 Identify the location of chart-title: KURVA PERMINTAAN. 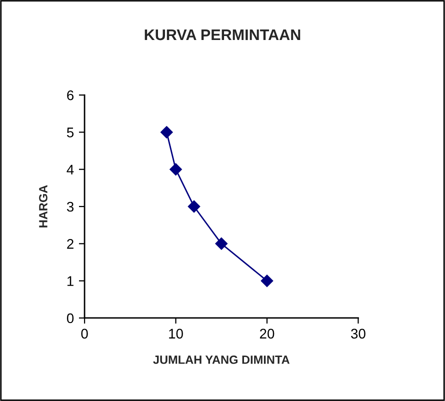
(222, 35).